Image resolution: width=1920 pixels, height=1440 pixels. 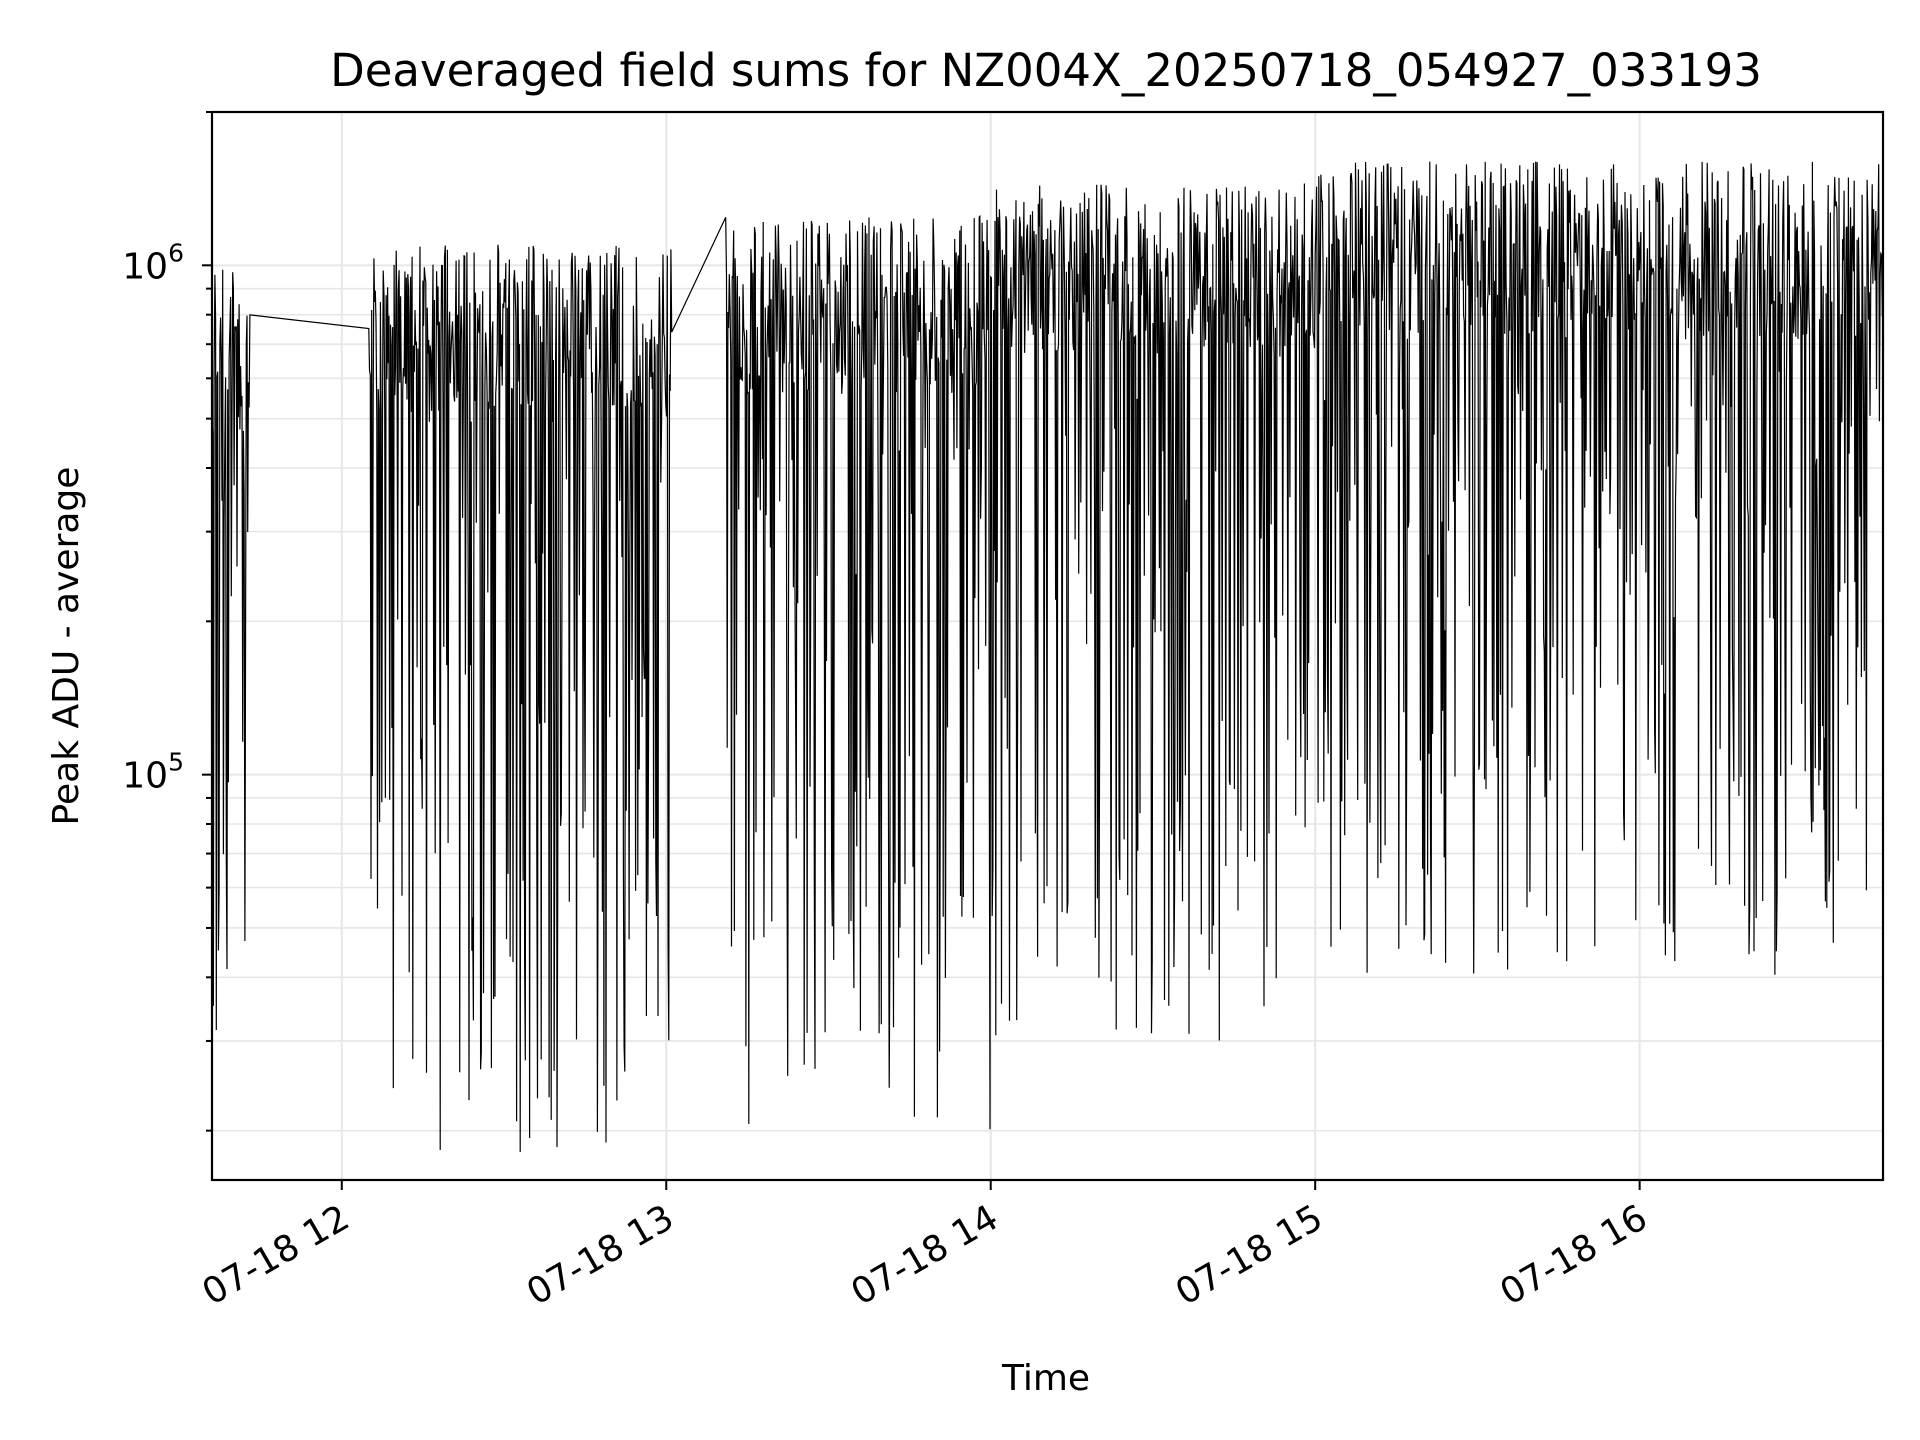 What do you see at coordinates (1045, 1378) in the screenshot?
I see `x-axis-label: Time` at bounding box center [1045, 1378].